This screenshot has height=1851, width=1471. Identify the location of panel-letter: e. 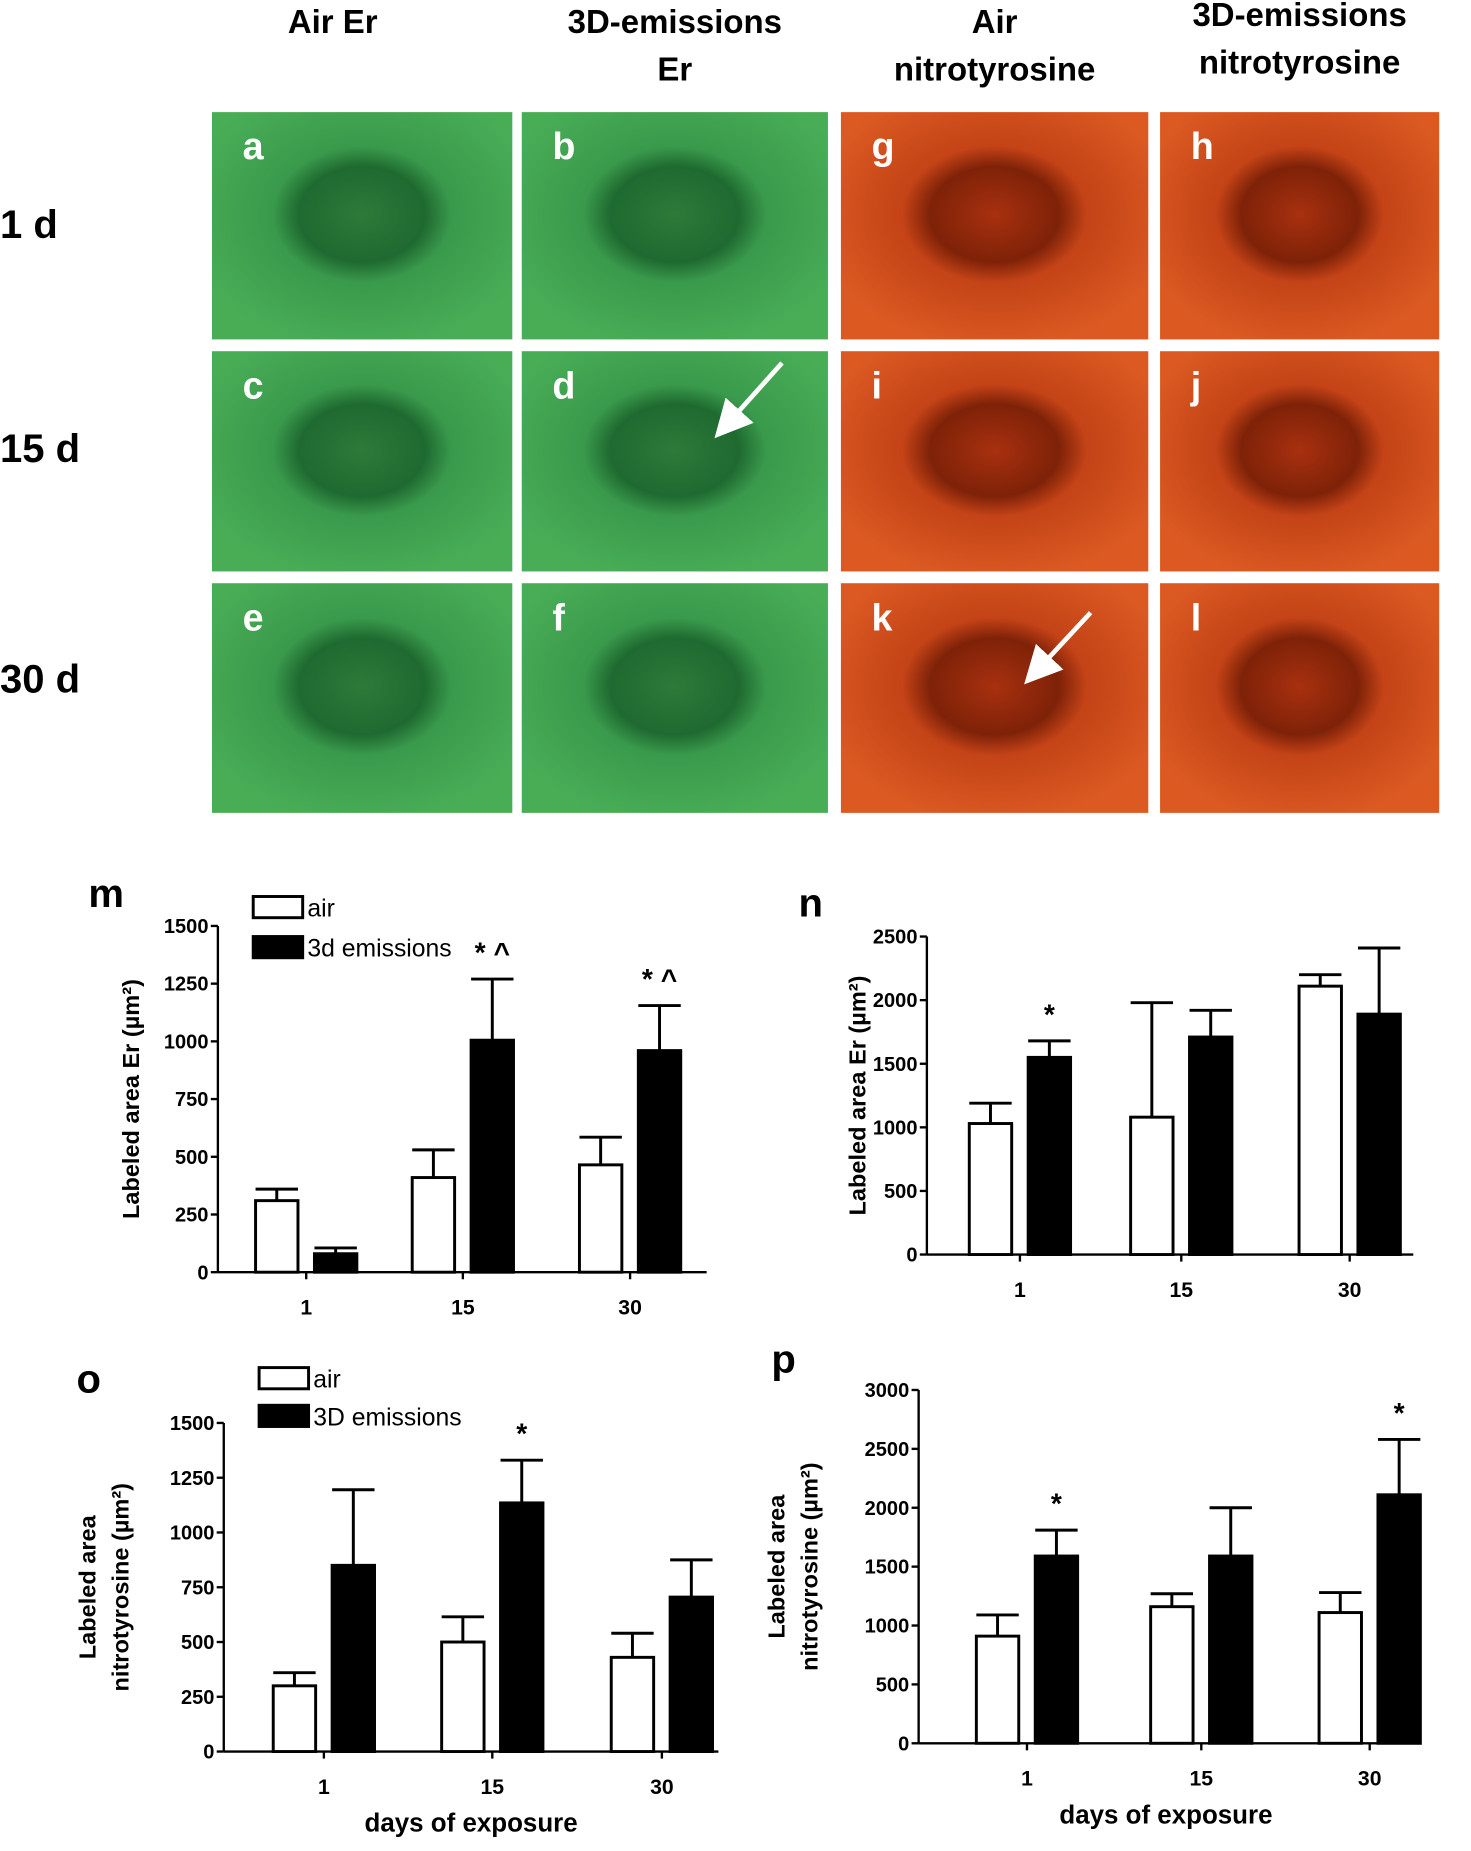
(253, 617).